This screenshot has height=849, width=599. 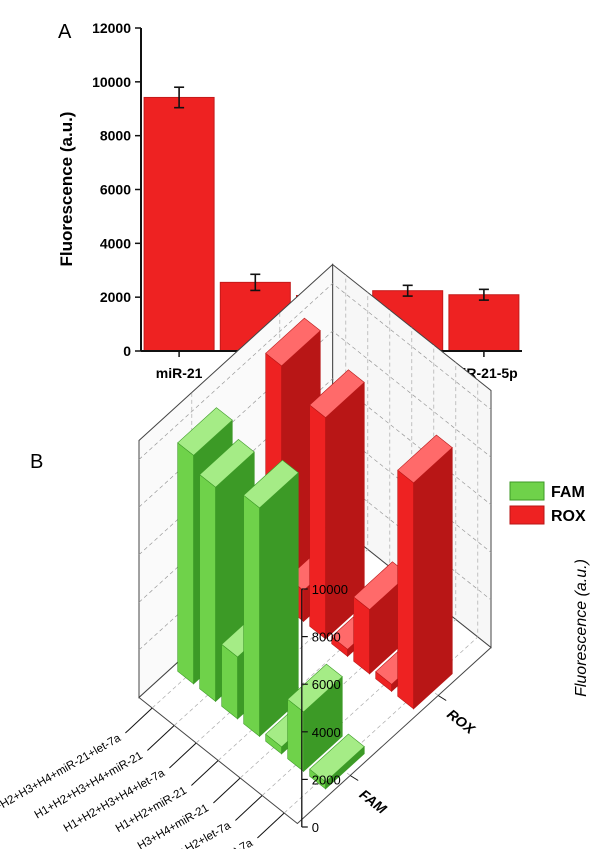 What do you see at coordinates (179, 373) in the screenshot?
I see `x-tick-label: miR-21` at bounding box center [179, 373].